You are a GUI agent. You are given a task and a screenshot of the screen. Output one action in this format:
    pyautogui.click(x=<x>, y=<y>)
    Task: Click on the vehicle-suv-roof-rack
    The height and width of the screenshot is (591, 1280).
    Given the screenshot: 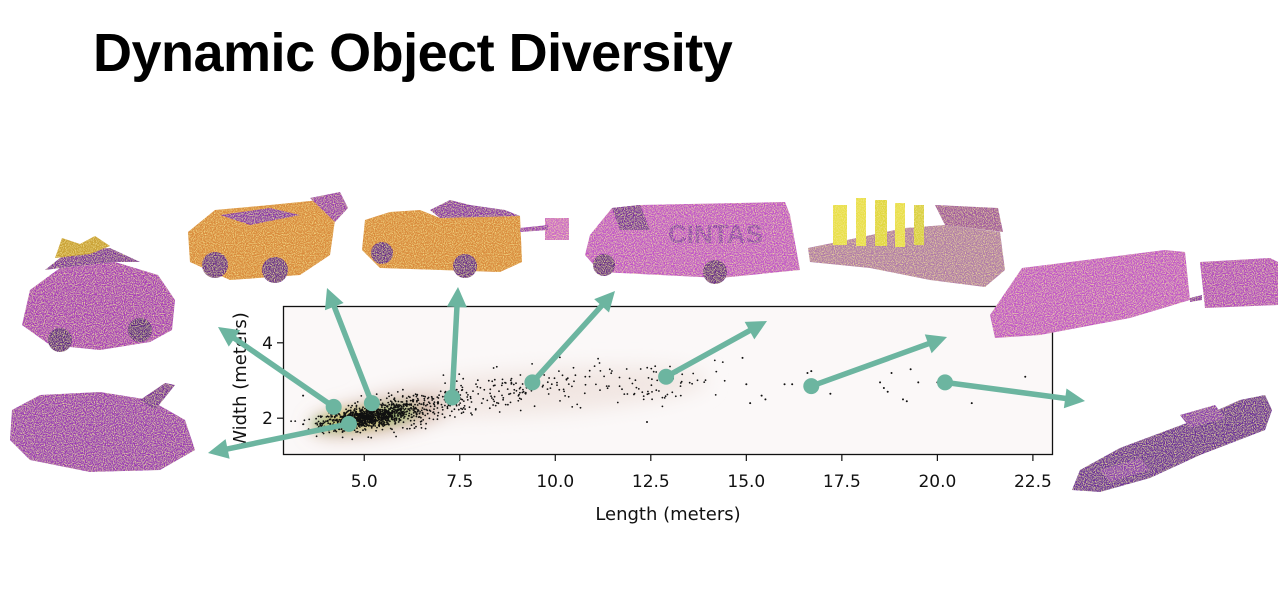 What is the action you would take?
    pyautogui.click(x=98, y=294)
    